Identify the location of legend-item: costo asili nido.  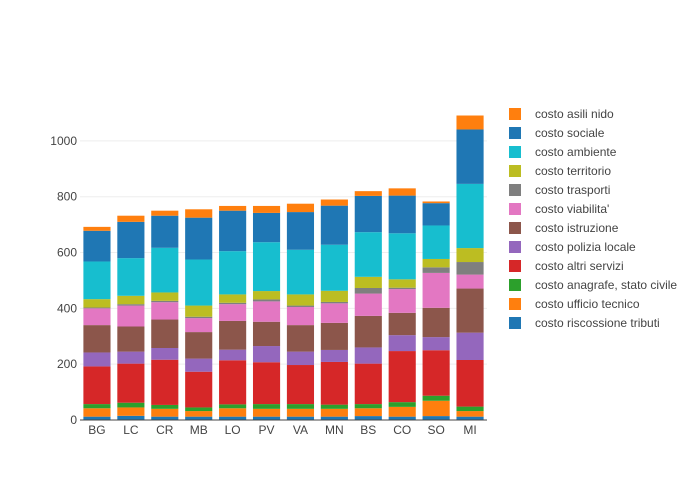
(561, 114).